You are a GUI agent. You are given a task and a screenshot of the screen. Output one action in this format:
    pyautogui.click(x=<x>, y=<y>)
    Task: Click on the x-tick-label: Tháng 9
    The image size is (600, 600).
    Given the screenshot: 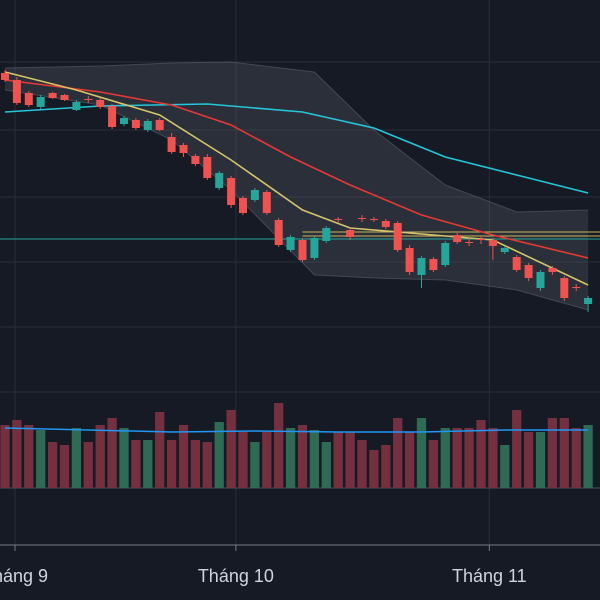 What is the action you would take?
    pyautogui.click(x=24, y=576)
    